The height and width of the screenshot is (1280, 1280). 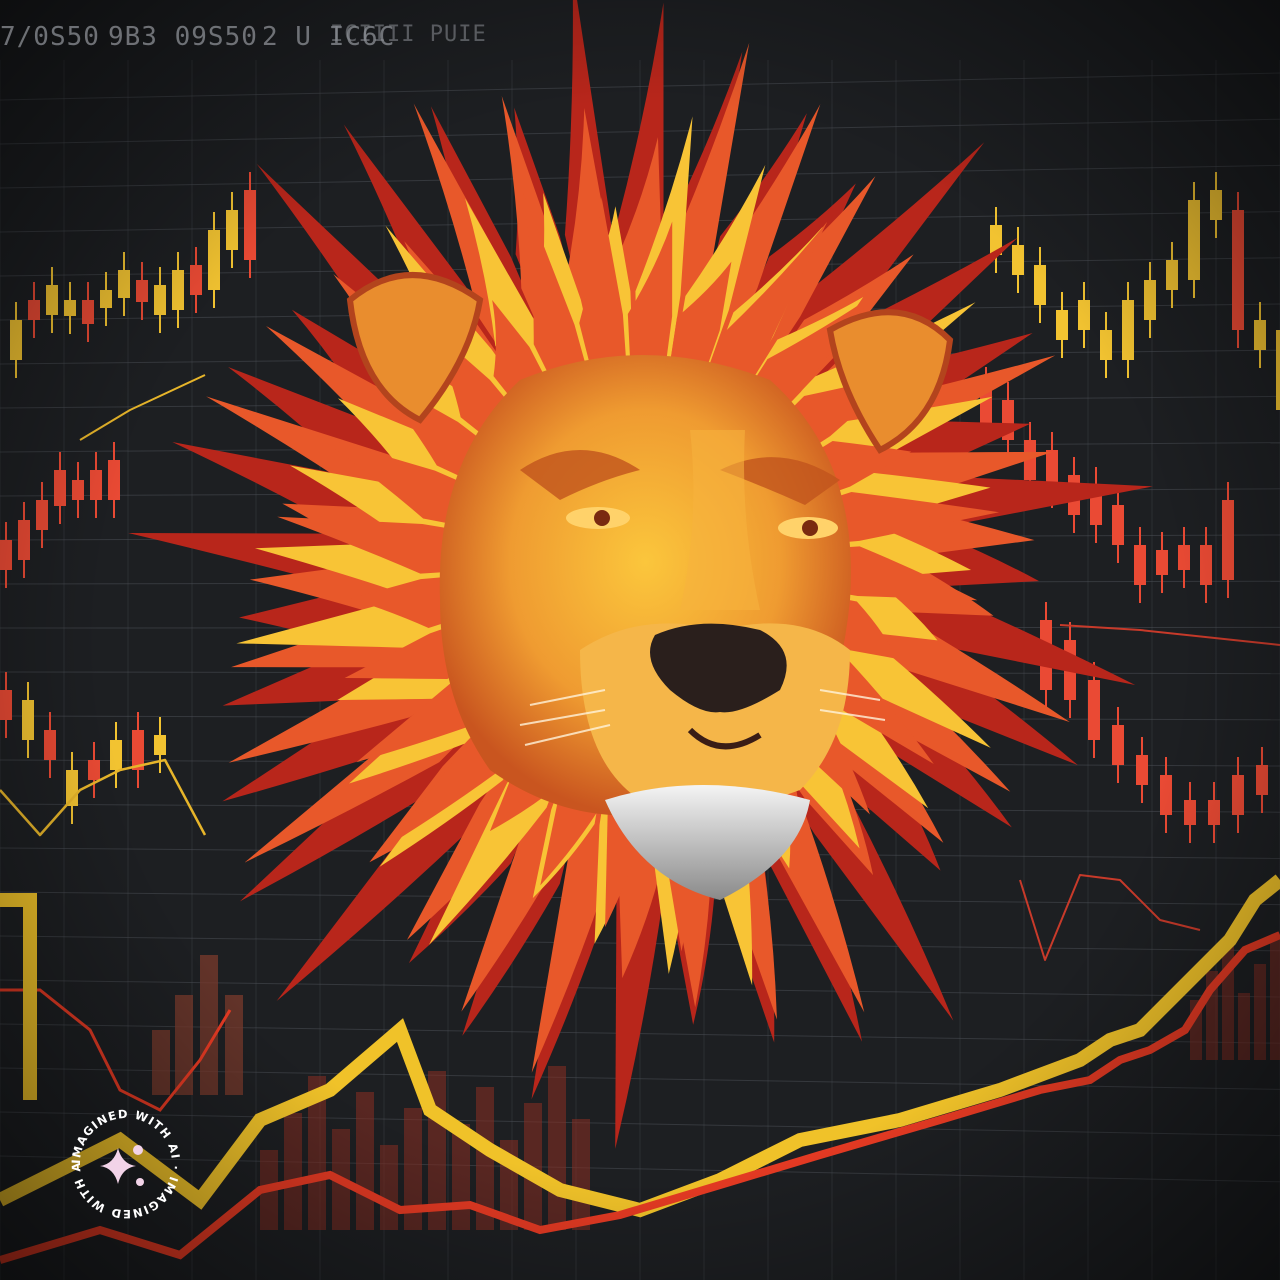 What do you see at coordinates (183, 37) in the screenshot?
I see `chart-header-text-2: 9B3 09S50` at bounding box center [183, 37].